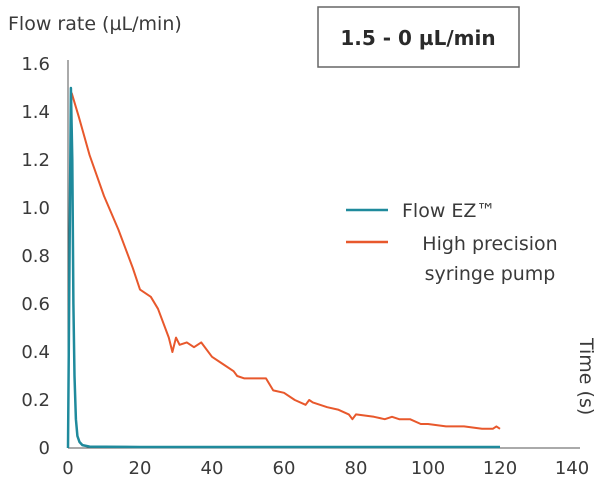 The height and width of the screenshot is (479, 598). Describe the element at coordinates (212, 468) in the screenshot. I see `x-tick-label: 40` at that location.